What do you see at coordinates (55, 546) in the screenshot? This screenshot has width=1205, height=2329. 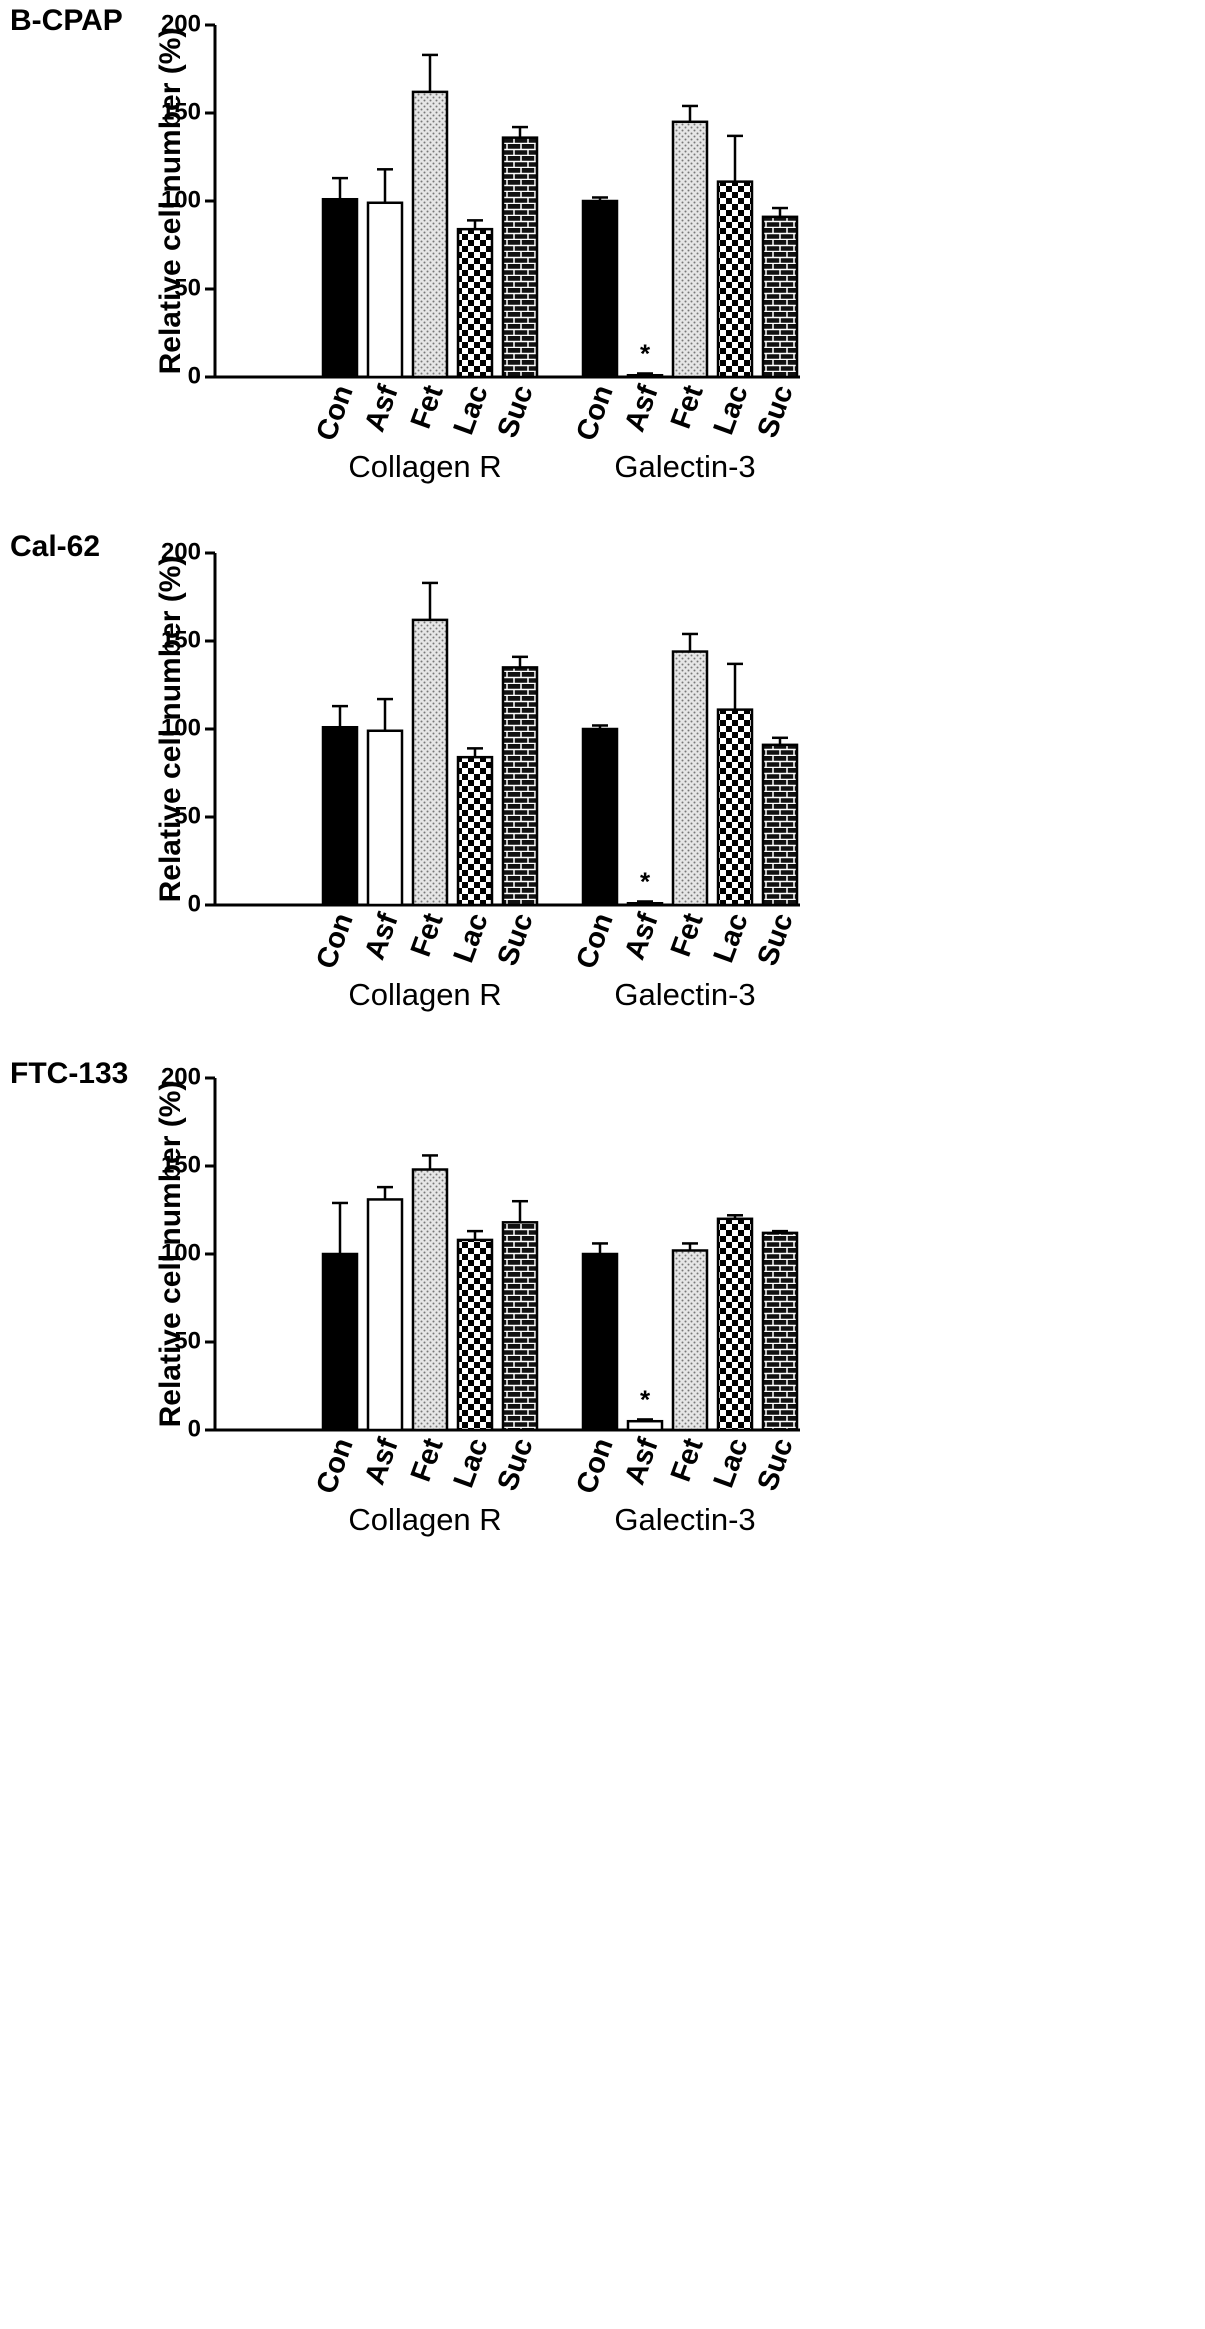 I see `panel-title: Cal-62` at bounding box center [55, 546].